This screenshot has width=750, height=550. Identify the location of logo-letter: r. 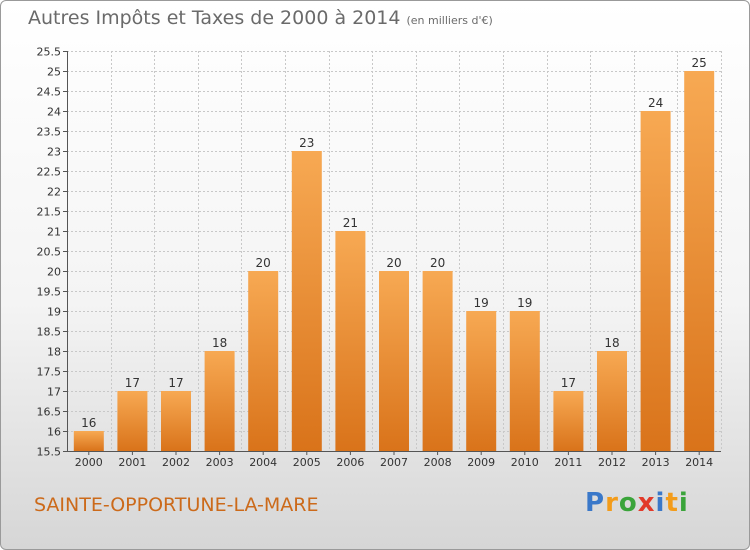
(612, 503).